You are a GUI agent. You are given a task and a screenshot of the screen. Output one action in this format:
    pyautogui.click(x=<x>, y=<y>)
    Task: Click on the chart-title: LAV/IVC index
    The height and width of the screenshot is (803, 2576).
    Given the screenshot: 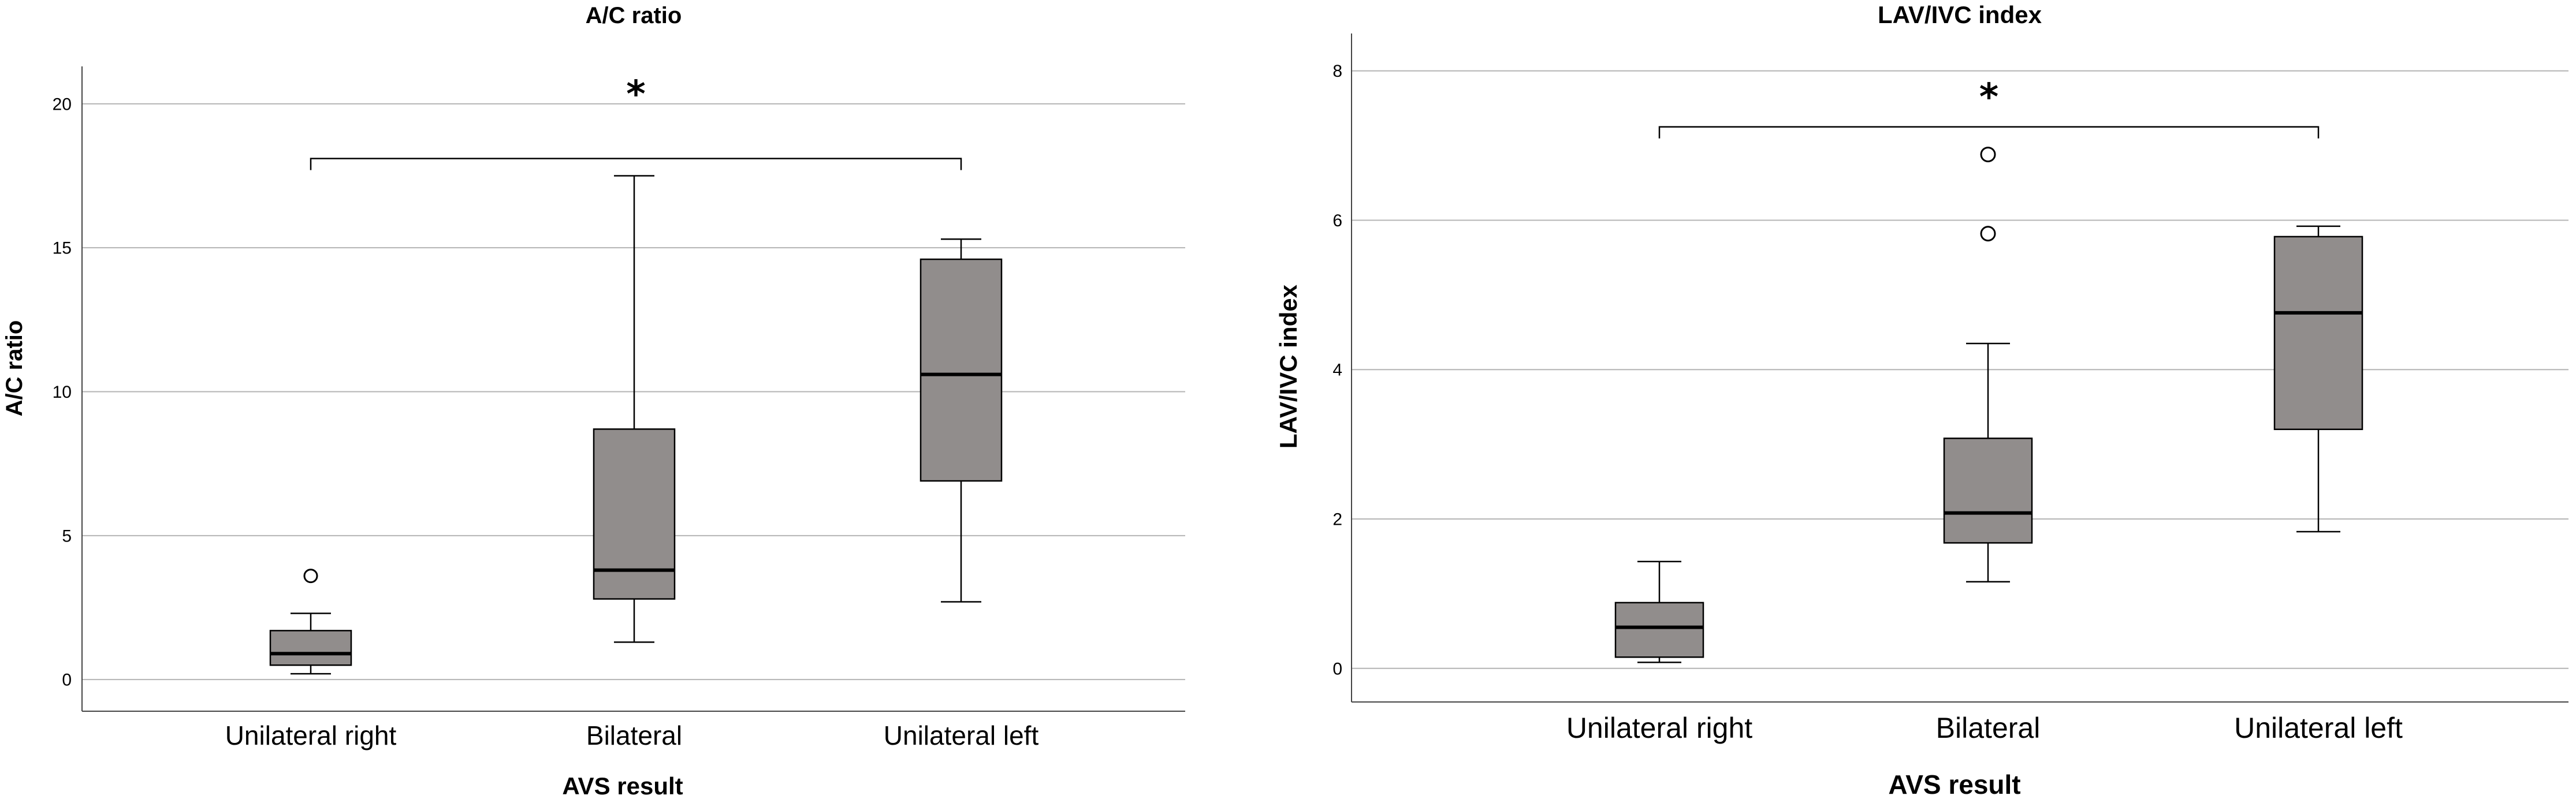 What is the action you would take?
    pyautogui.click(x=1960, y=14)
    